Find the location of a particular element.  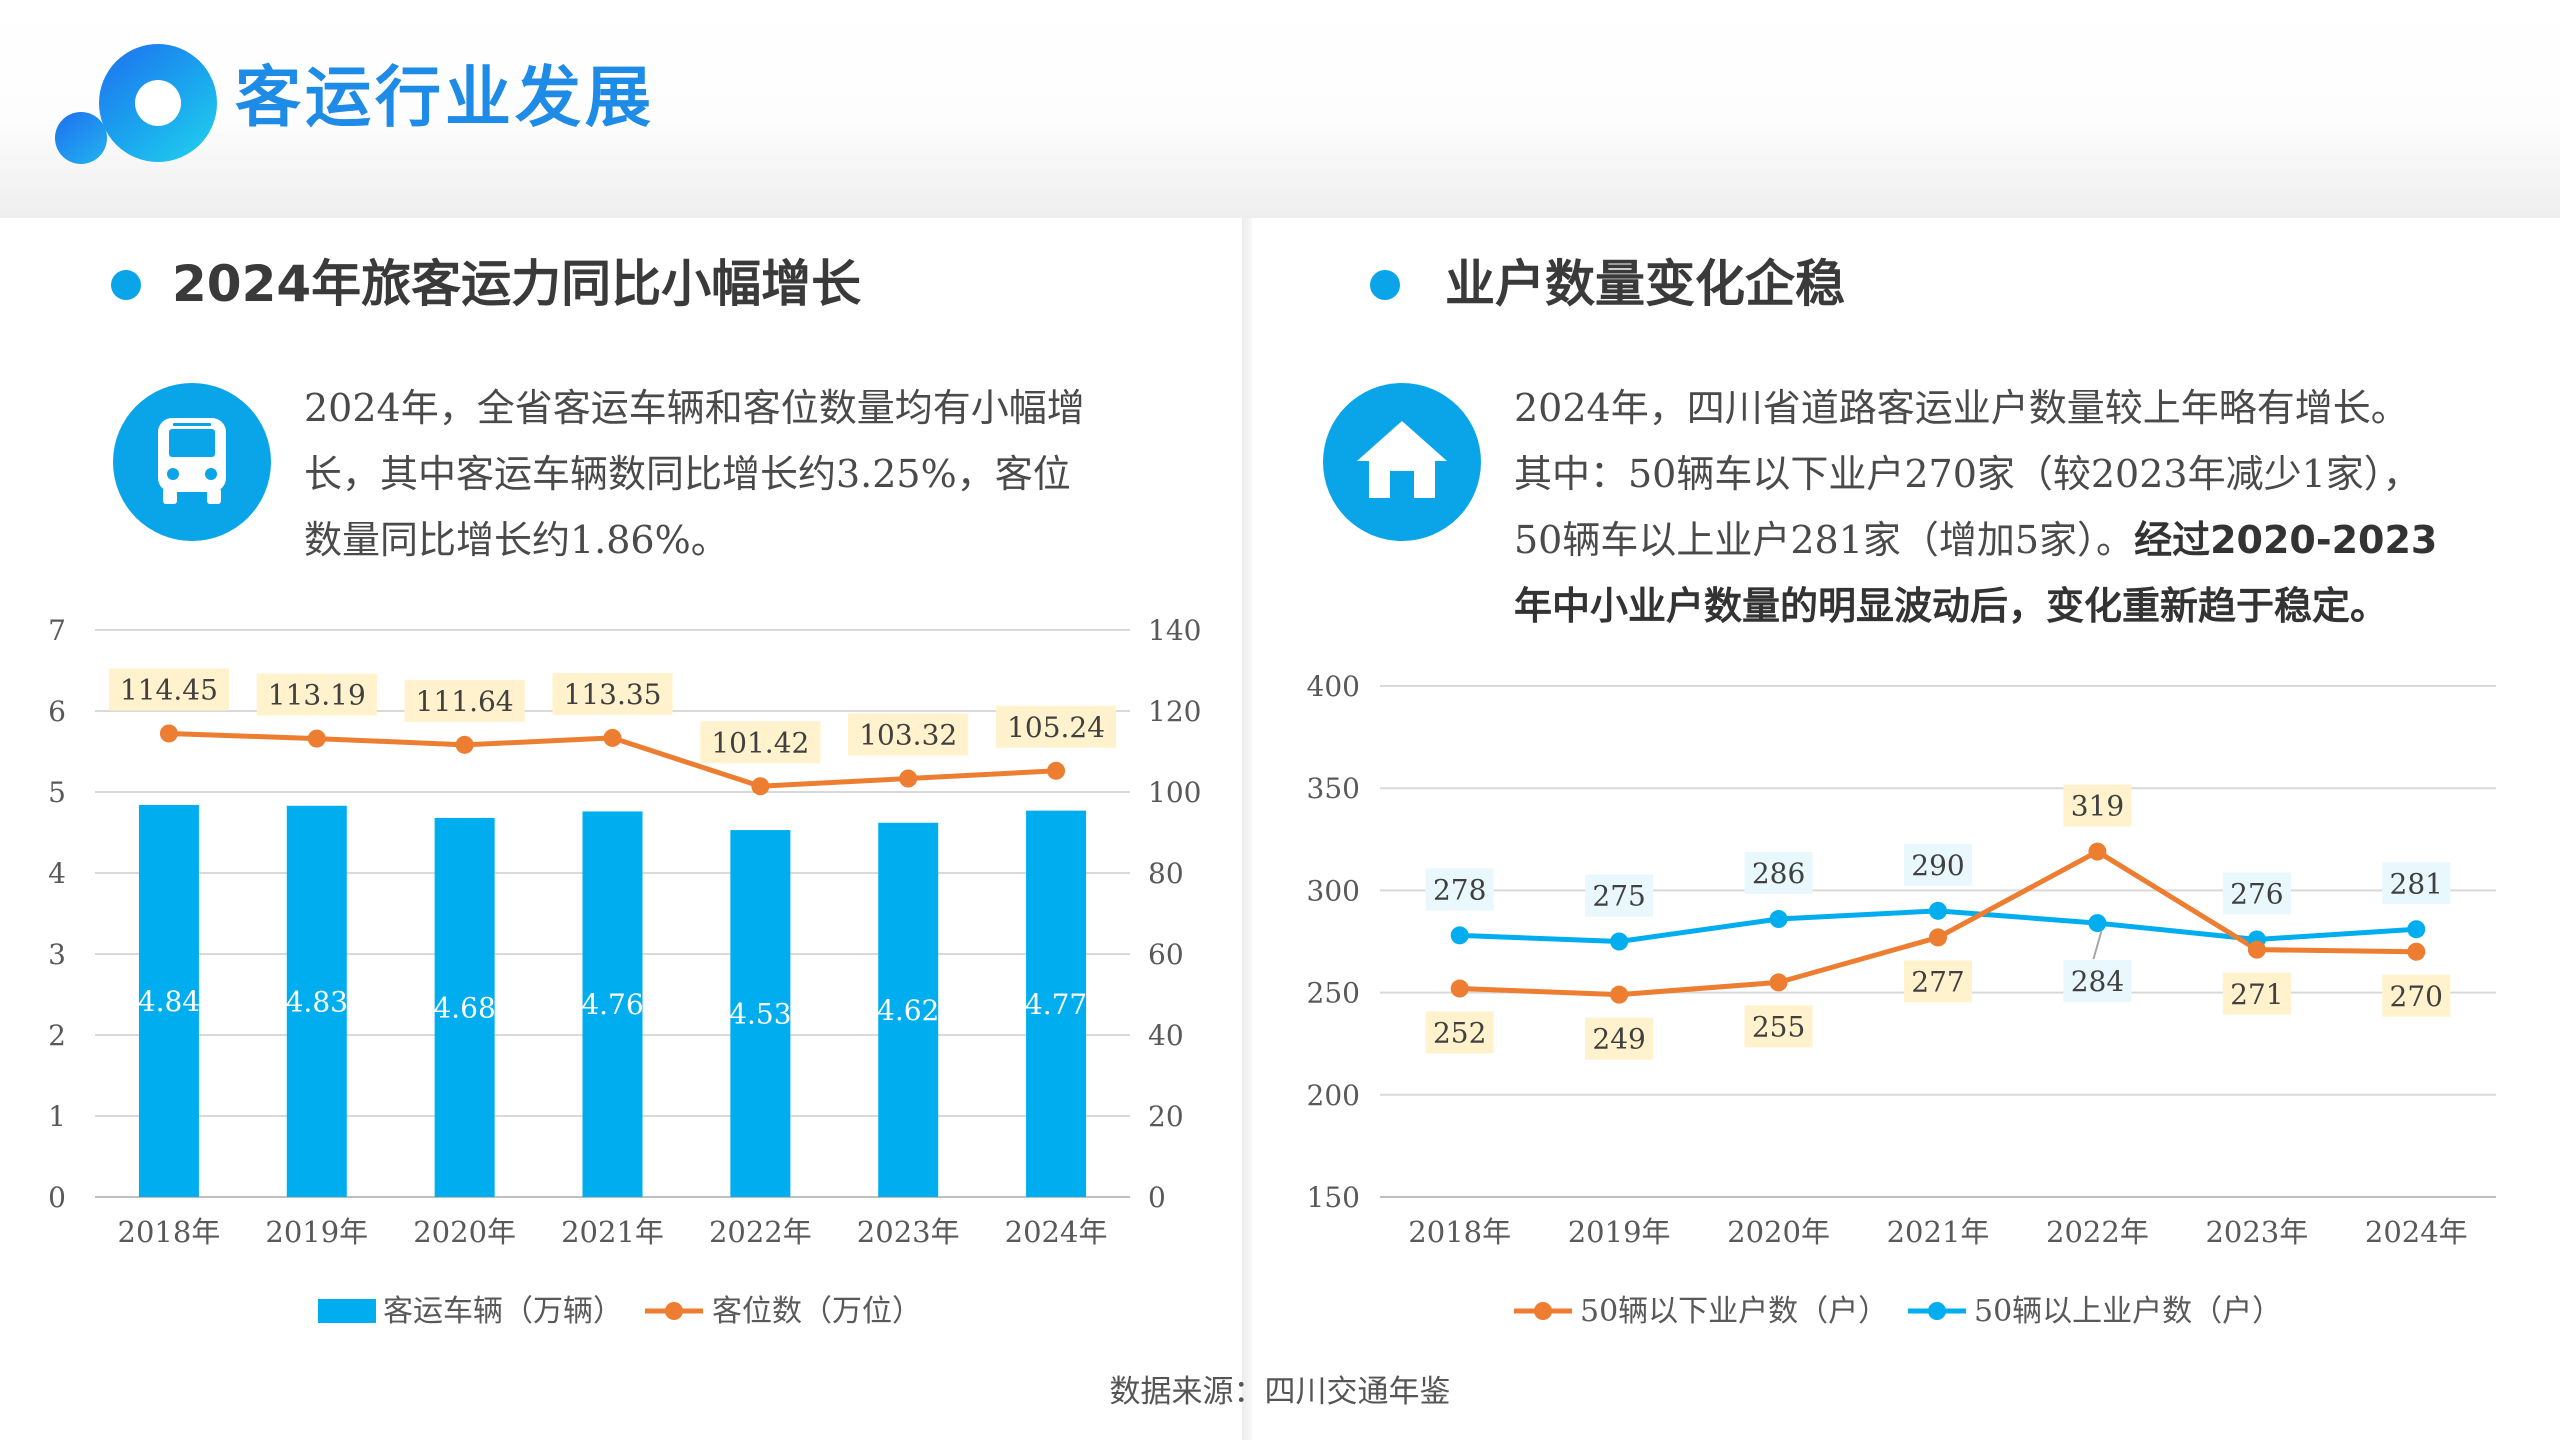

y-tick: 300 is located at coordinates (1333, 890).